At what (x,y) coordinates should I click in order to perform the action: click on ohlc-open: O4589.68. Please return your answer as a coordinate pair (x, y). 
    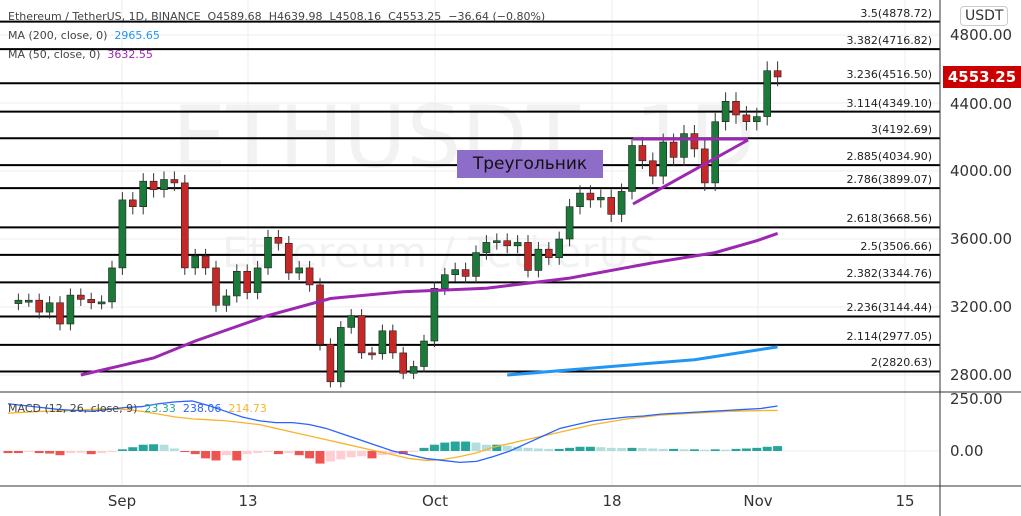
    Looking at the image, I should click on (234, 16).